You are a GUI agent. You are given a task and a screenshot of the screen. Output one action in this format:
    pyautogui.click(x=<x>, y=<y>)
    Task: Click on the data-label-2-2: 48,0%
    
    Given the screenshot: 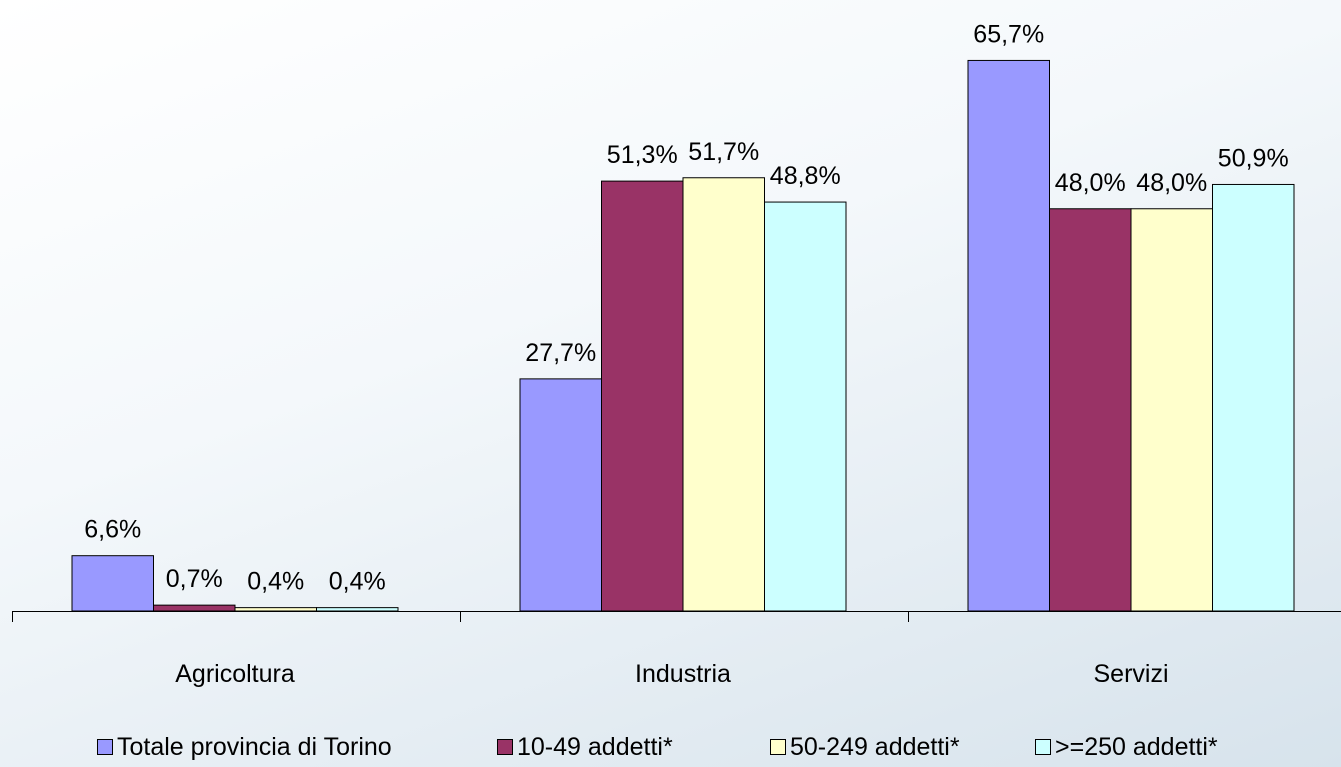 What is the action you would take?
    pyautogui.click(x=1171, y=183)
    